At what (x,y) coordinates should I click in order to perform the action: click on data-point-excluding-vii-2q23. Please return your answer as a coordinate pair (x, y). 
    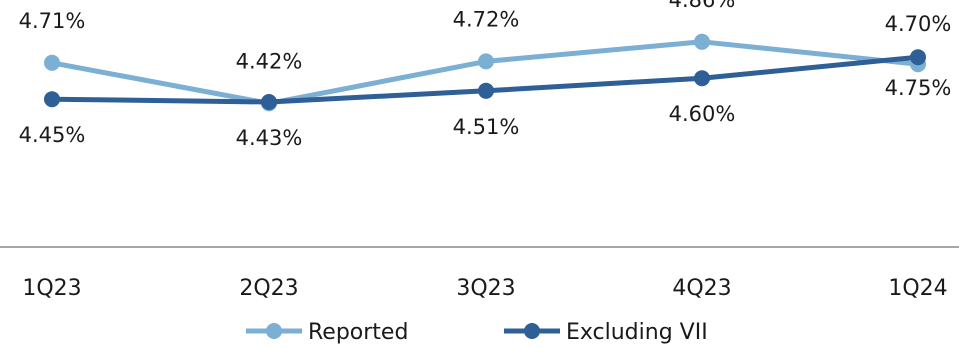
    Looking at the image, I should click on (269, 102).